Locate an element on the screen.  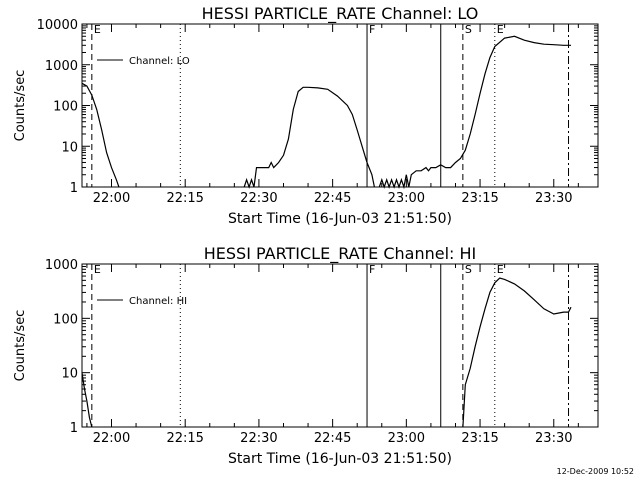
legend-label-hi: Channel: HI is located at coordinates (158, 301).